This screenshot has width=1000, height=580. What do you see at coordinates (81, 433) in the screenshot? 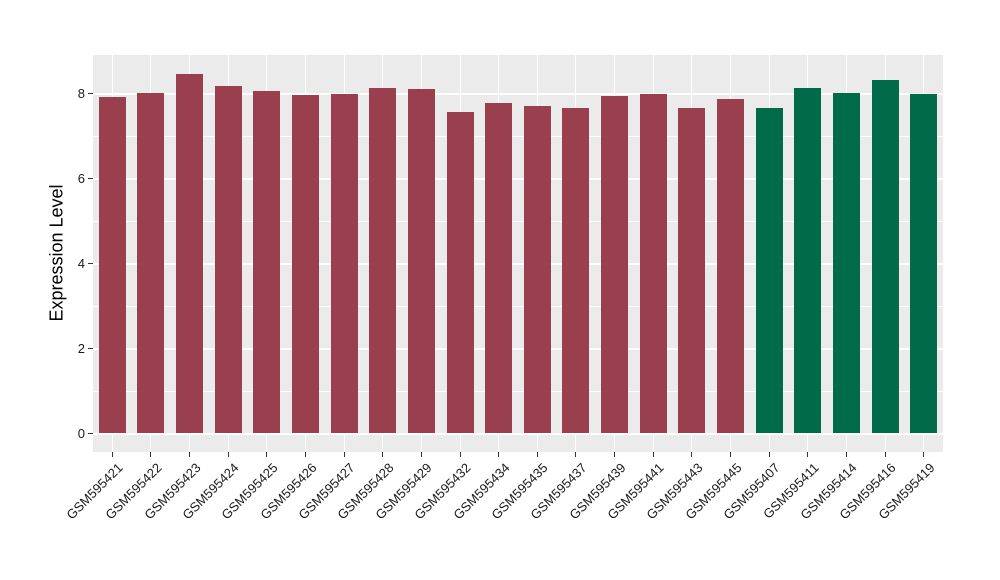
I see `y-tick-label: 0` at bounding box center [81, 433].